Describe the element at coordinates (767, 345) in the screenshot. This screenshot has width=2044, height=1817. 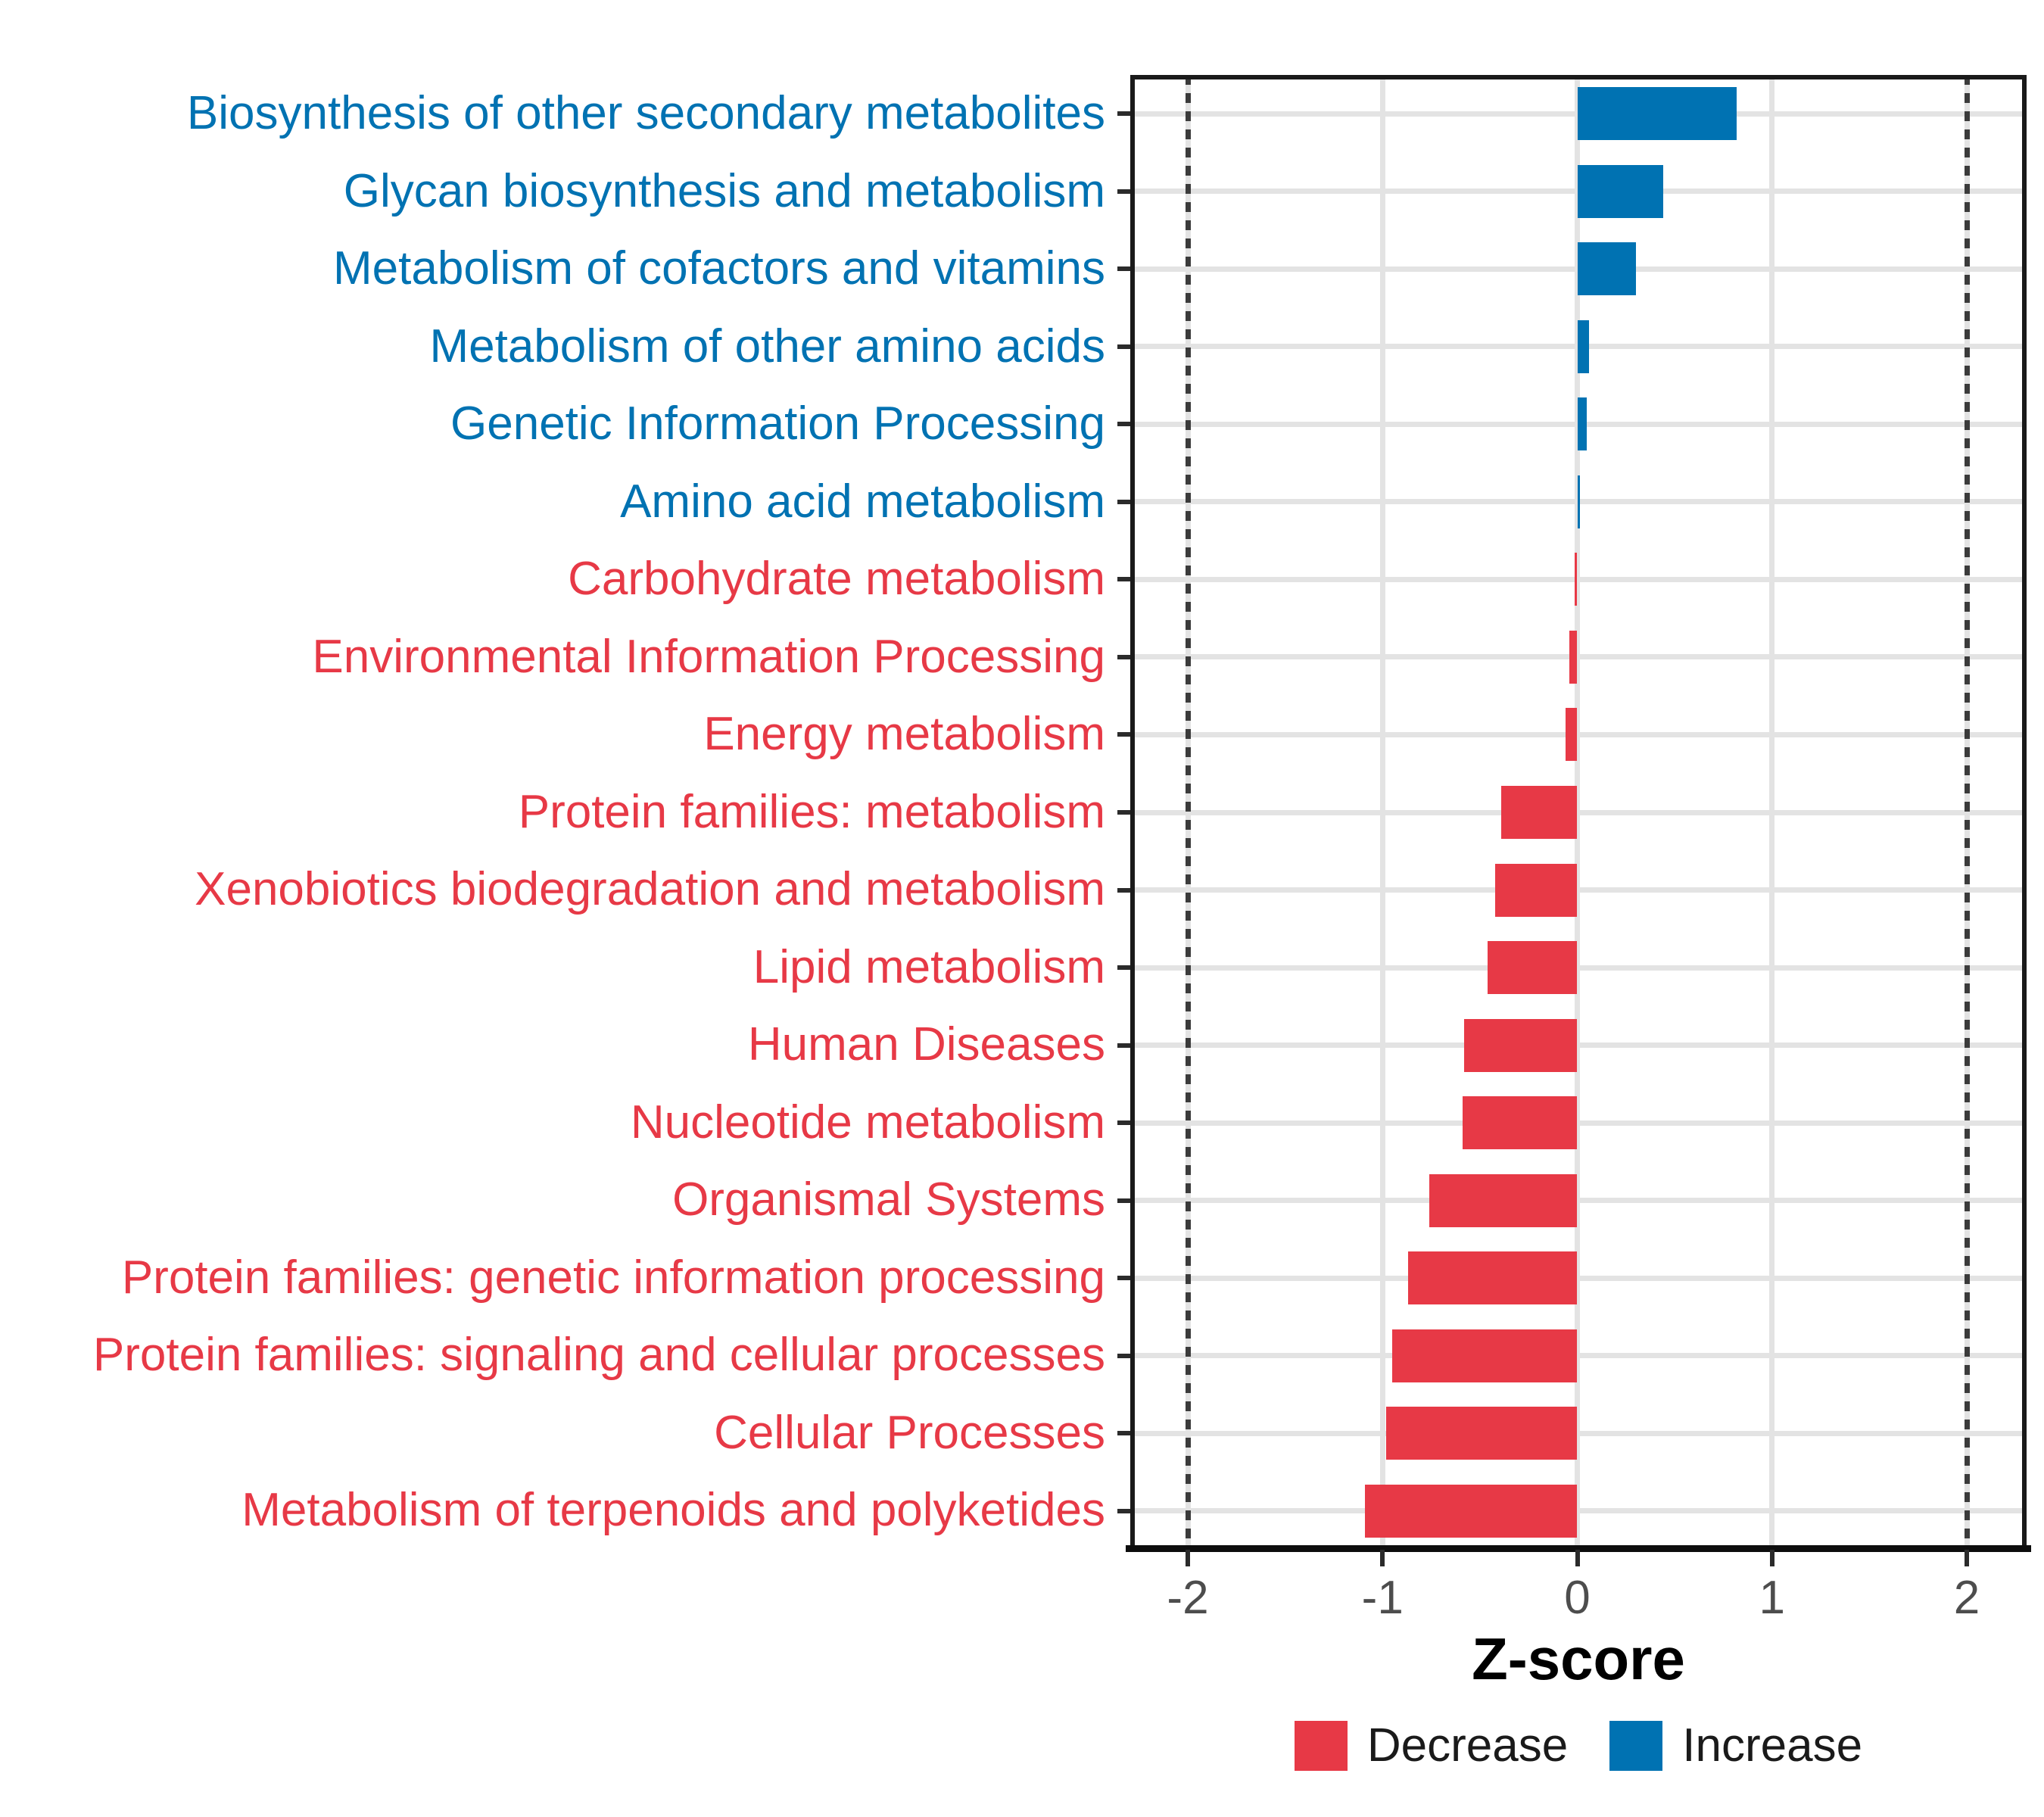
I see `y-axis-label: Metabolism of other amino acids` at that location.